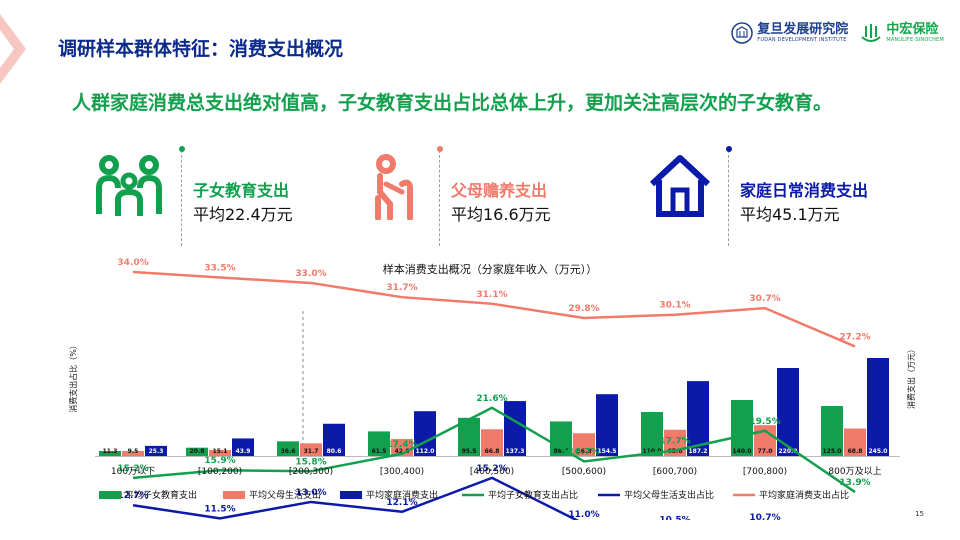  I want to click on line-data-label: 31.7%, so click(401, 288).